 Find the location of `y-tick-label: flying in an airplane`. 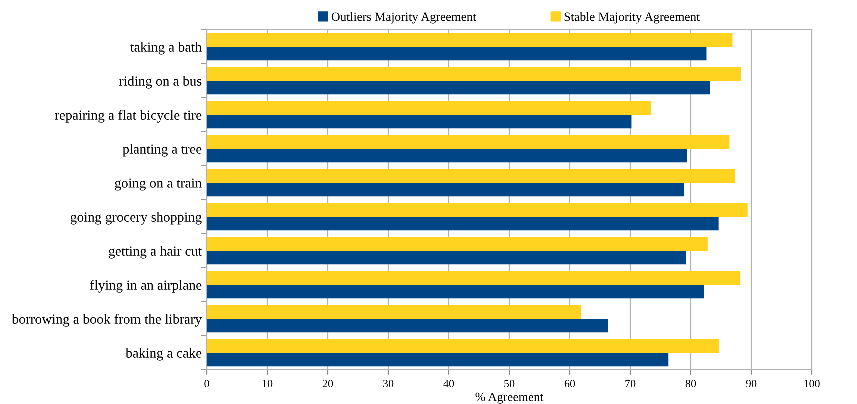

y-tick-label: flying in an airplane is located at coordinates (146, 286).